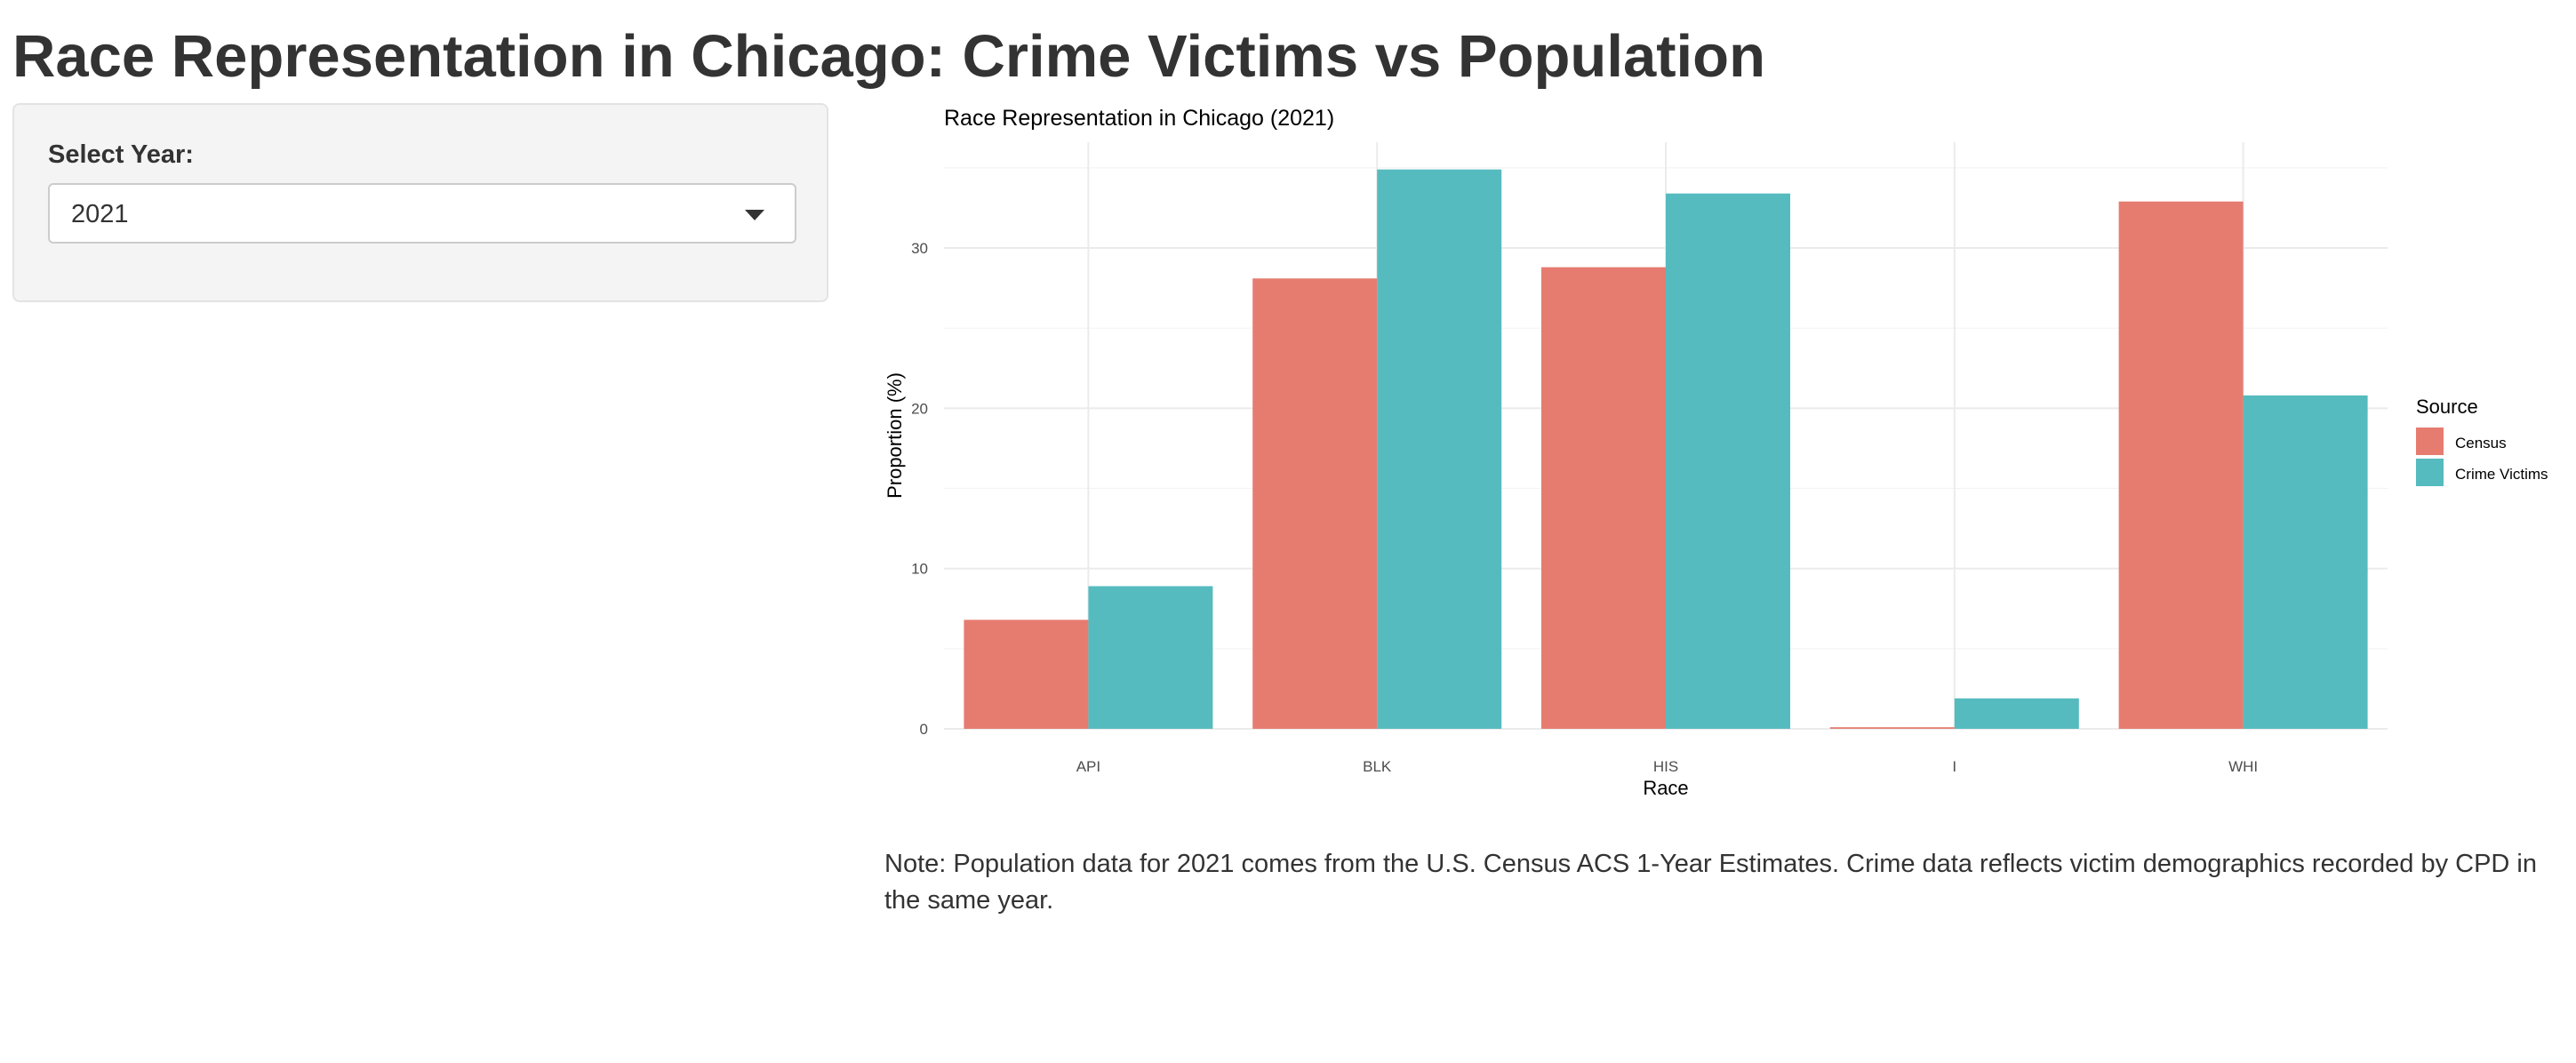 Image resolution: width=2576 pixels, height=1063 pixels. What do you see at coordinates (1603, 498) in the screenshot?
I see `bar-census-his` at bounding box center [1603, 498].